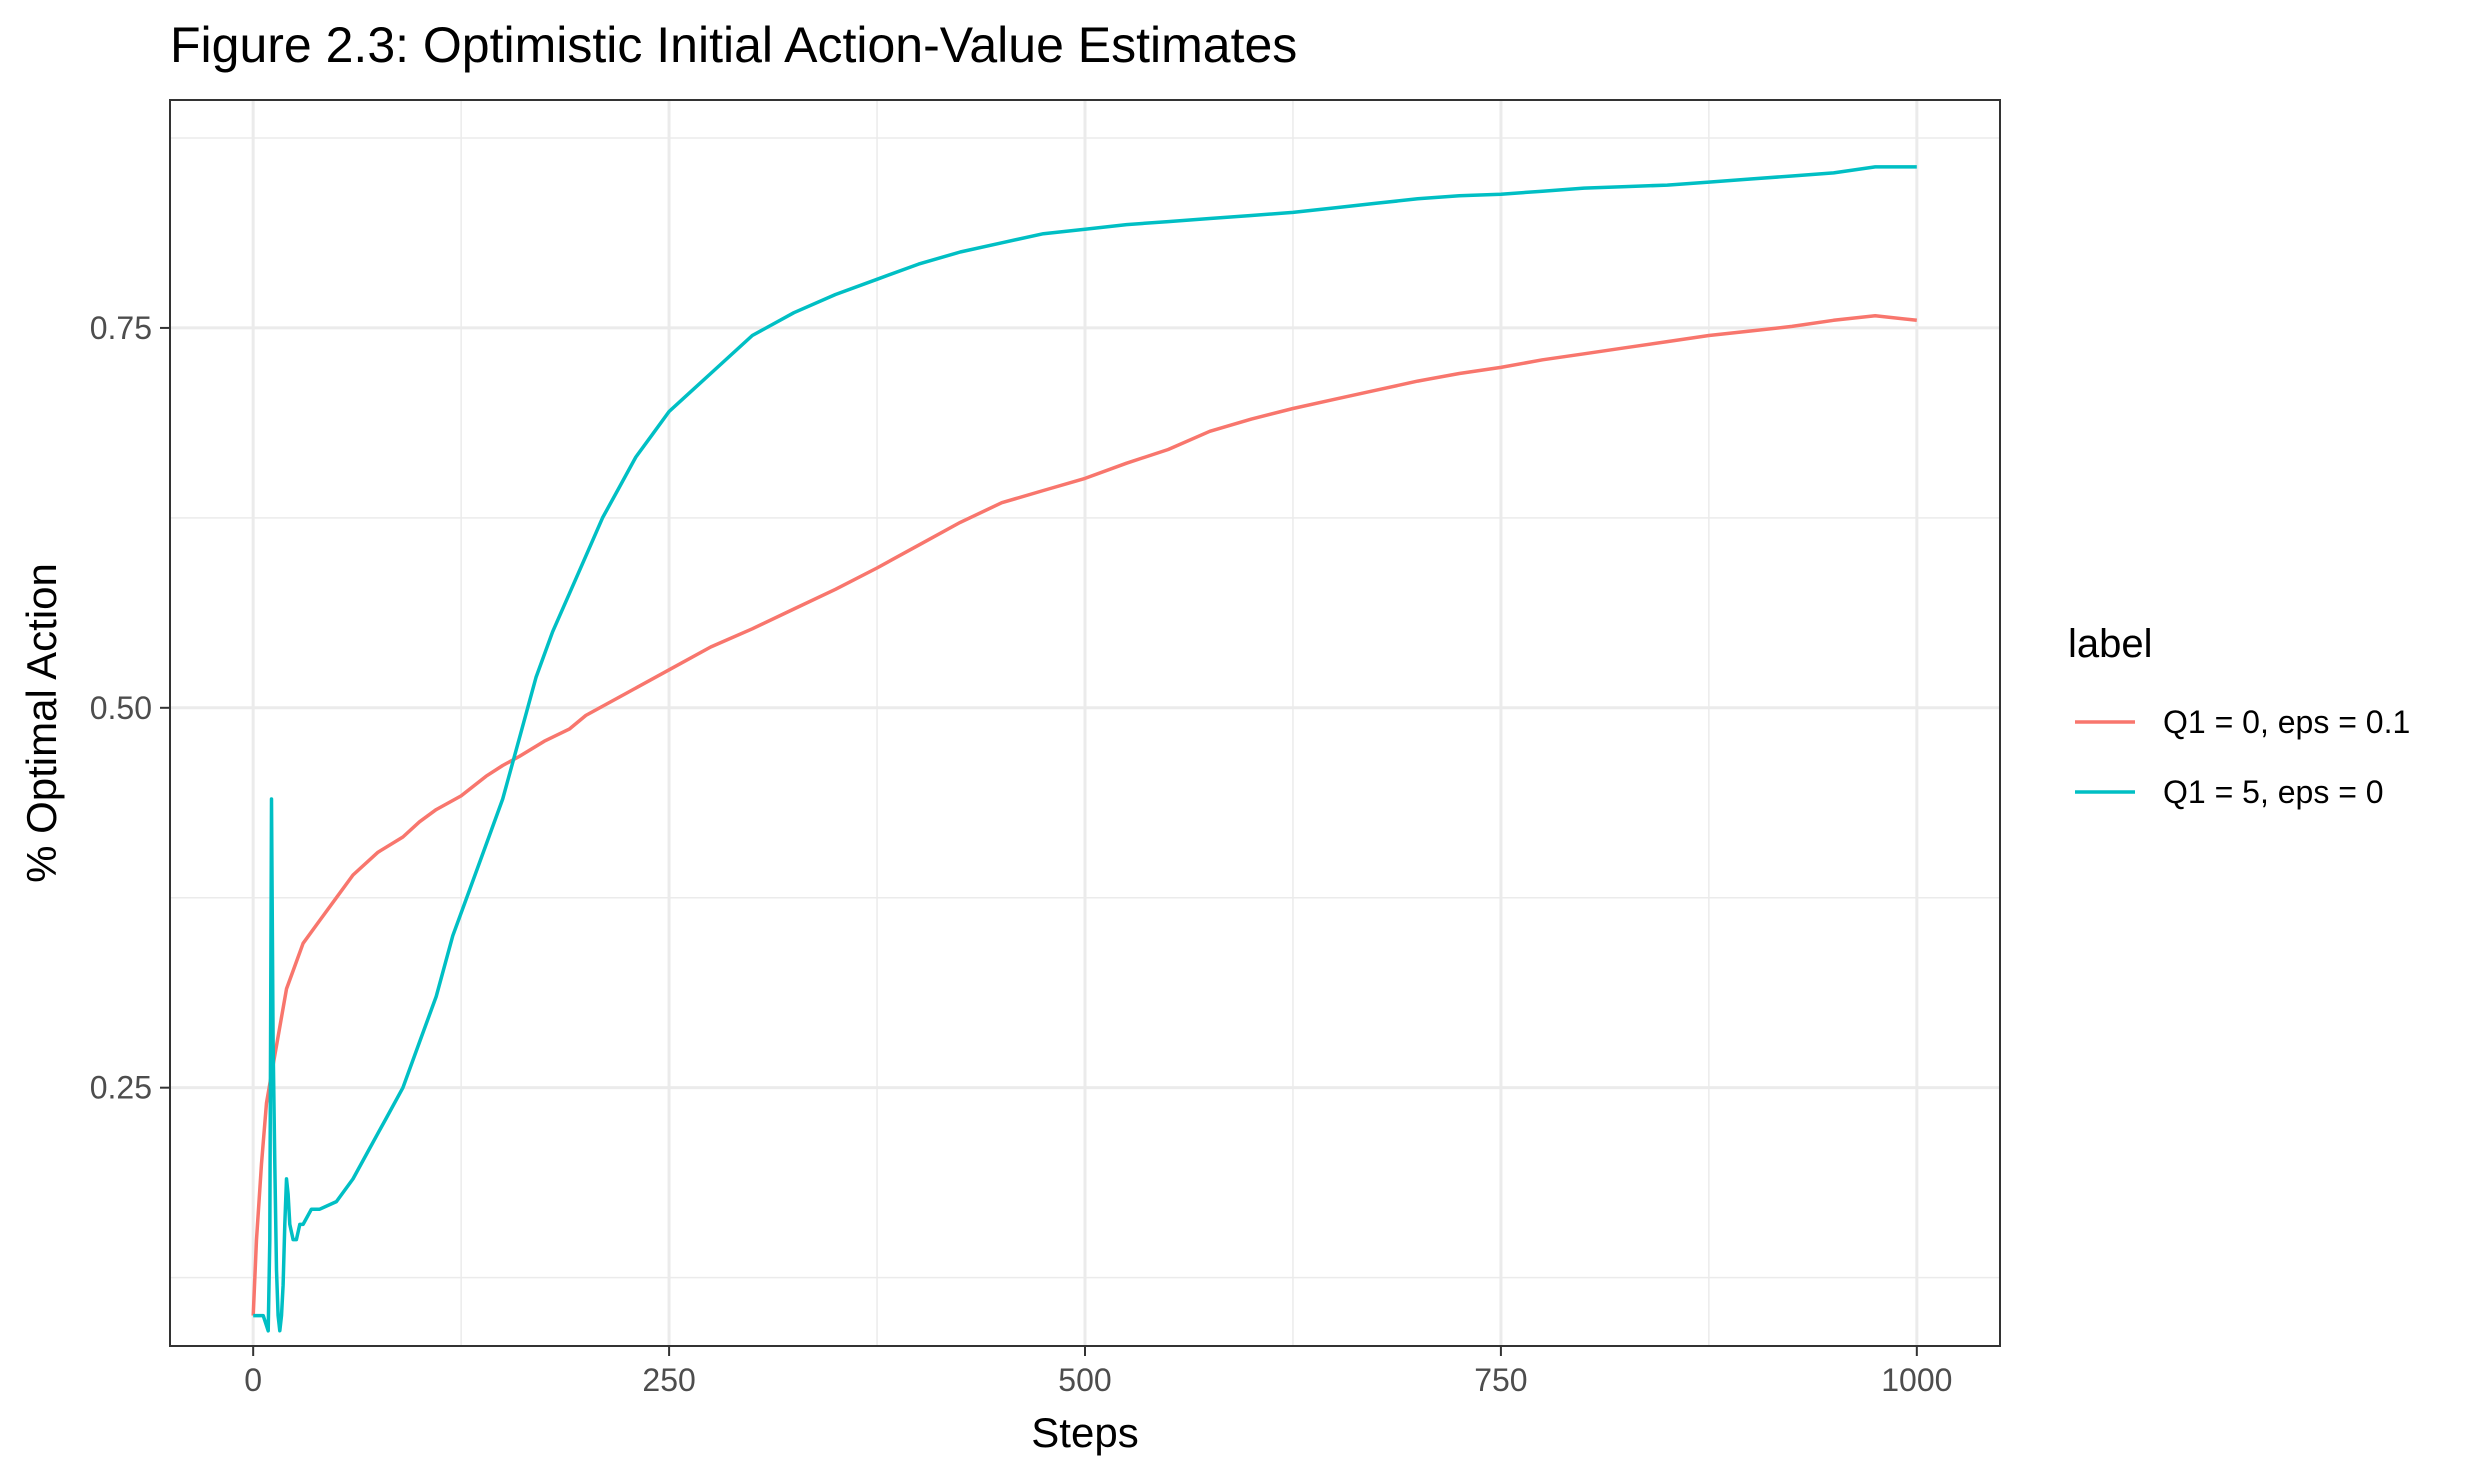 This screenshot has height=1474, width=2483. Describe the element at coordinates (2273, 792) in the screenshot. I see `legend-label-2: Q1 = 5, eps = 0` at that location.